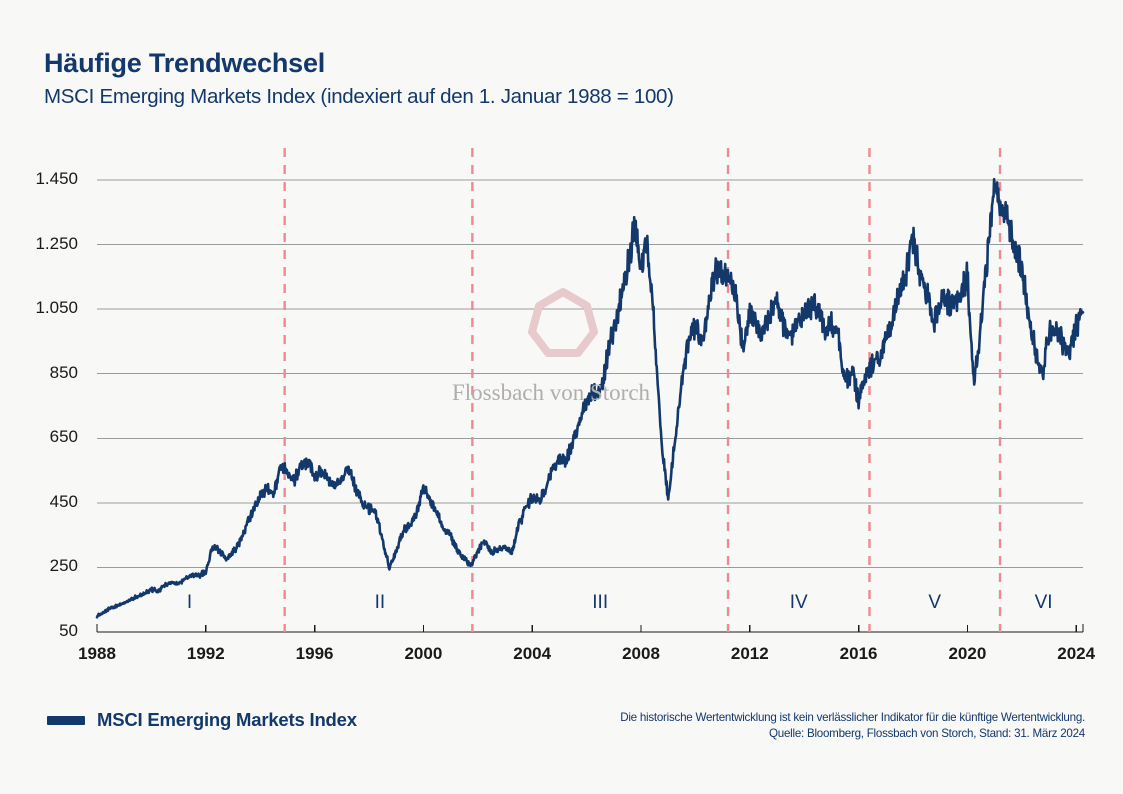  What do you see at coordinates (63, 566) in the screenshot?
I see `y-axis-tick-label: 250` at bounding box center [63, 566].